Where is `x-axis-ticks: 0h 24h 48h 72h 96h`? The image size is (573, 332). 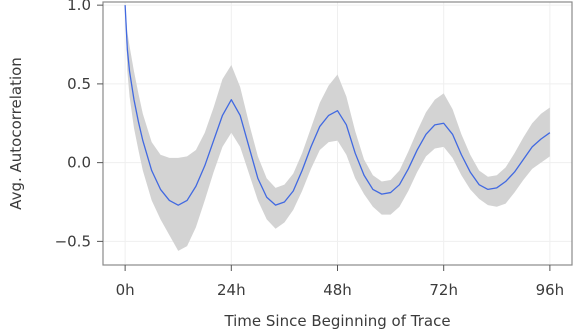
x-axis-ticks: 0h 24h 48h 72h 96h is located at coordinates (340, 282).